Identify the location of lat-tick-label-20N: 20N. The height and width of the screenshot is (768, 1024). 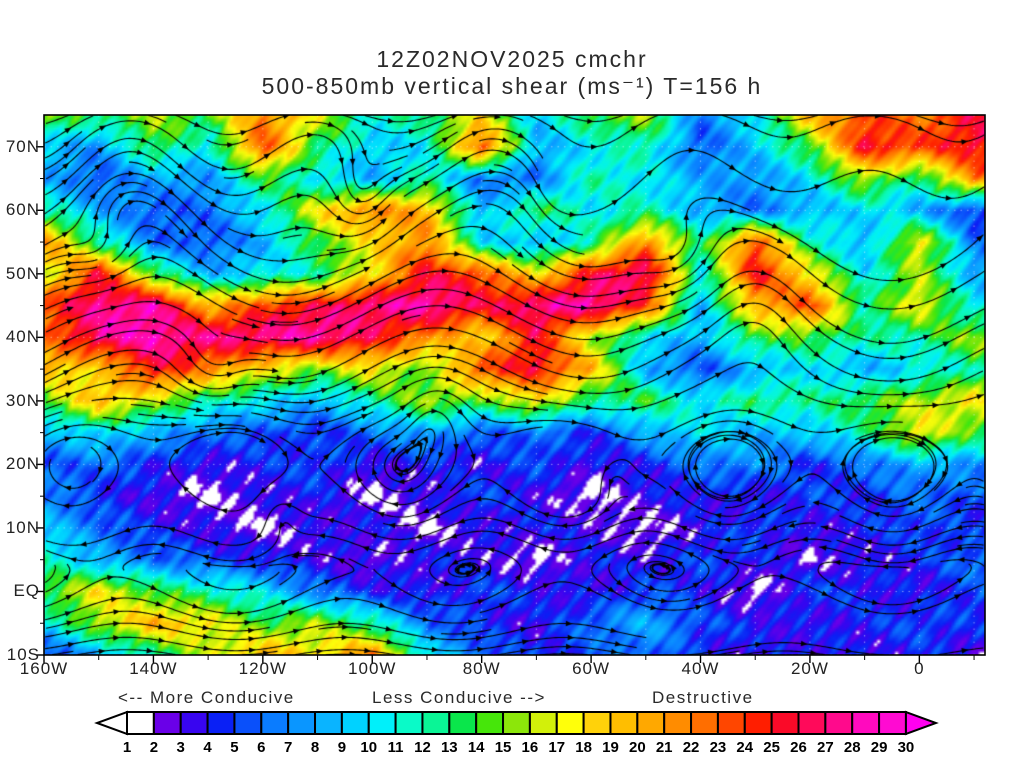
(22, 464).